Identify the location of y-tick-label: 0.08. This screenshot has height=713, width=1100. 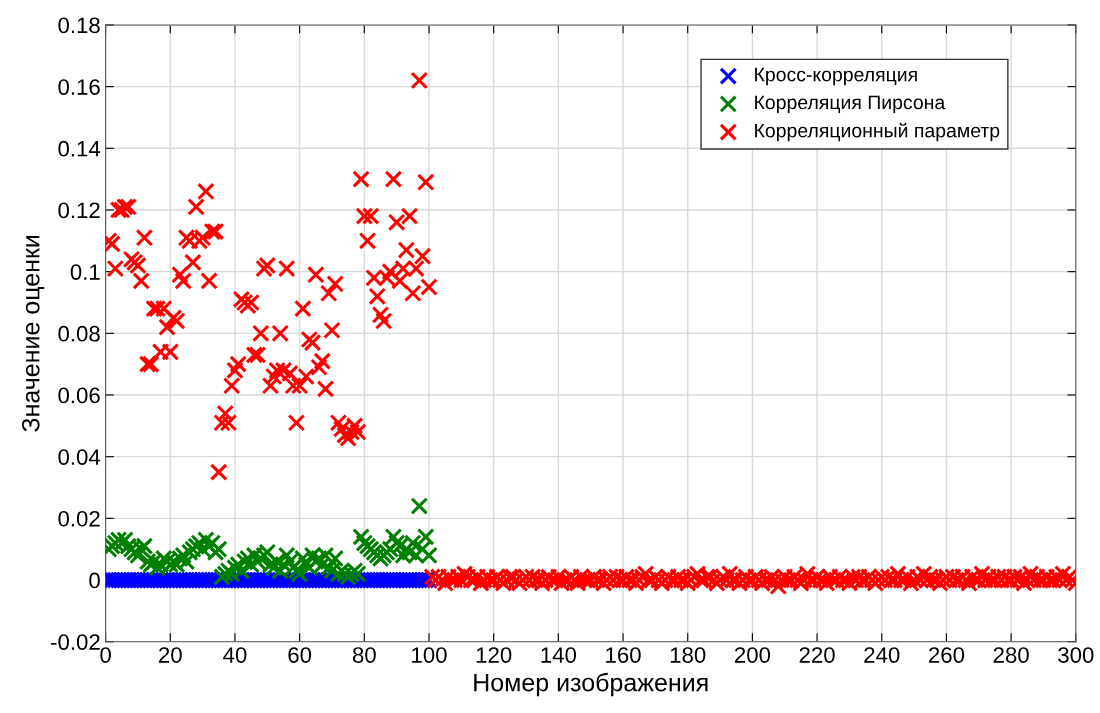
(79, 333).